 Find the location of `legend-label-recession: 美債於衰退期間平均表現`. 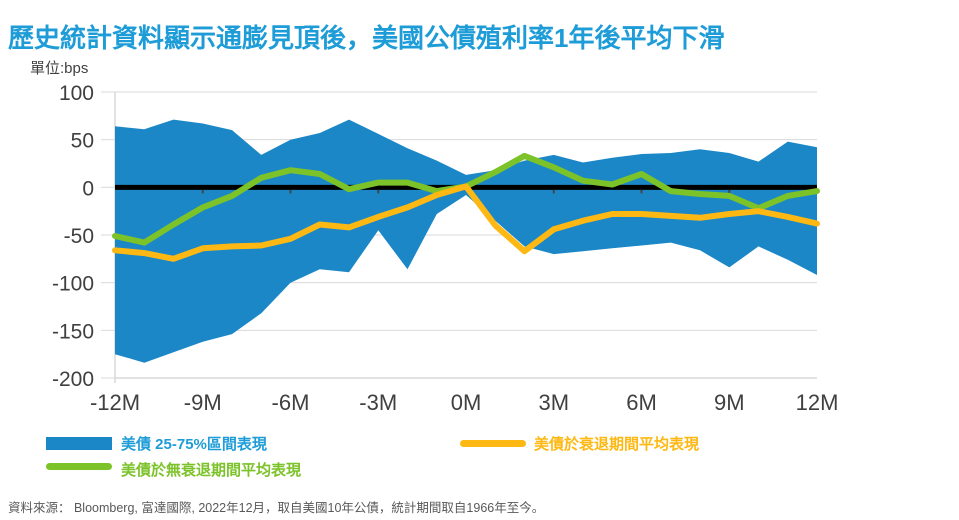

legend-label-recession: 美債於衰退期間平均表現 is located at coordinates (617, 444).